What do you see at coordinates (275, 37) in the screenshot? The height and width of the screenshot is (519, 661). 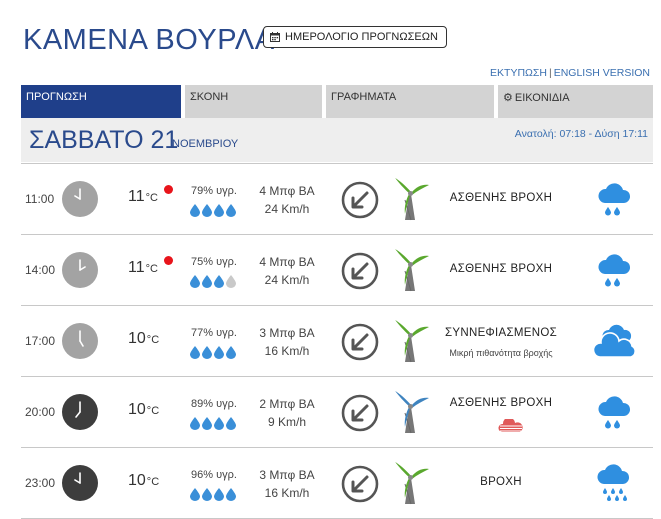 I see `calendar-icon` at bounding box center [275, 37].